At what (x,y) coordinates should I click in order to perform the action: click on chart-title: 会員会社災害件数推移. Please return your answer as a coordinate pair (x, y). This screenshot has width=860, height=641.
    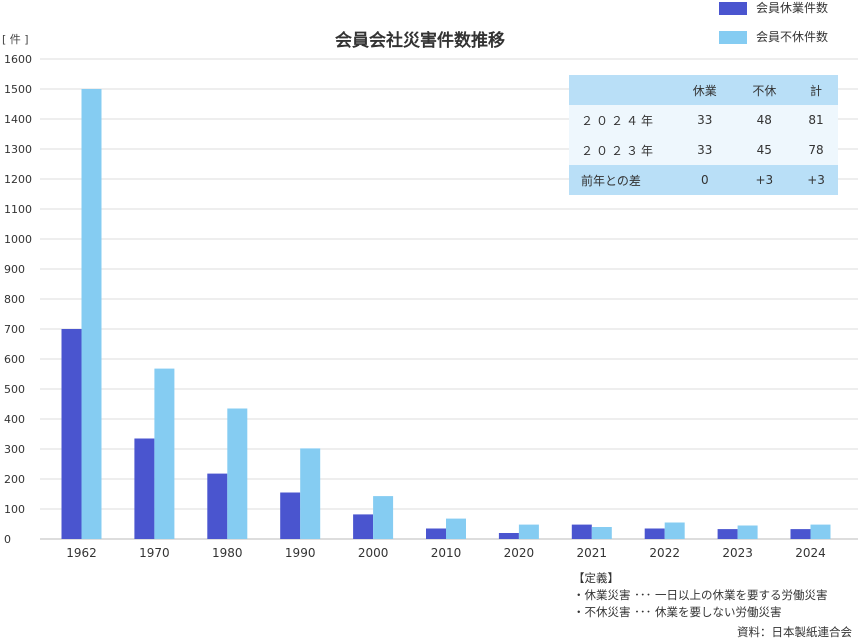
    Looking at the image, I should click on (420, 41).